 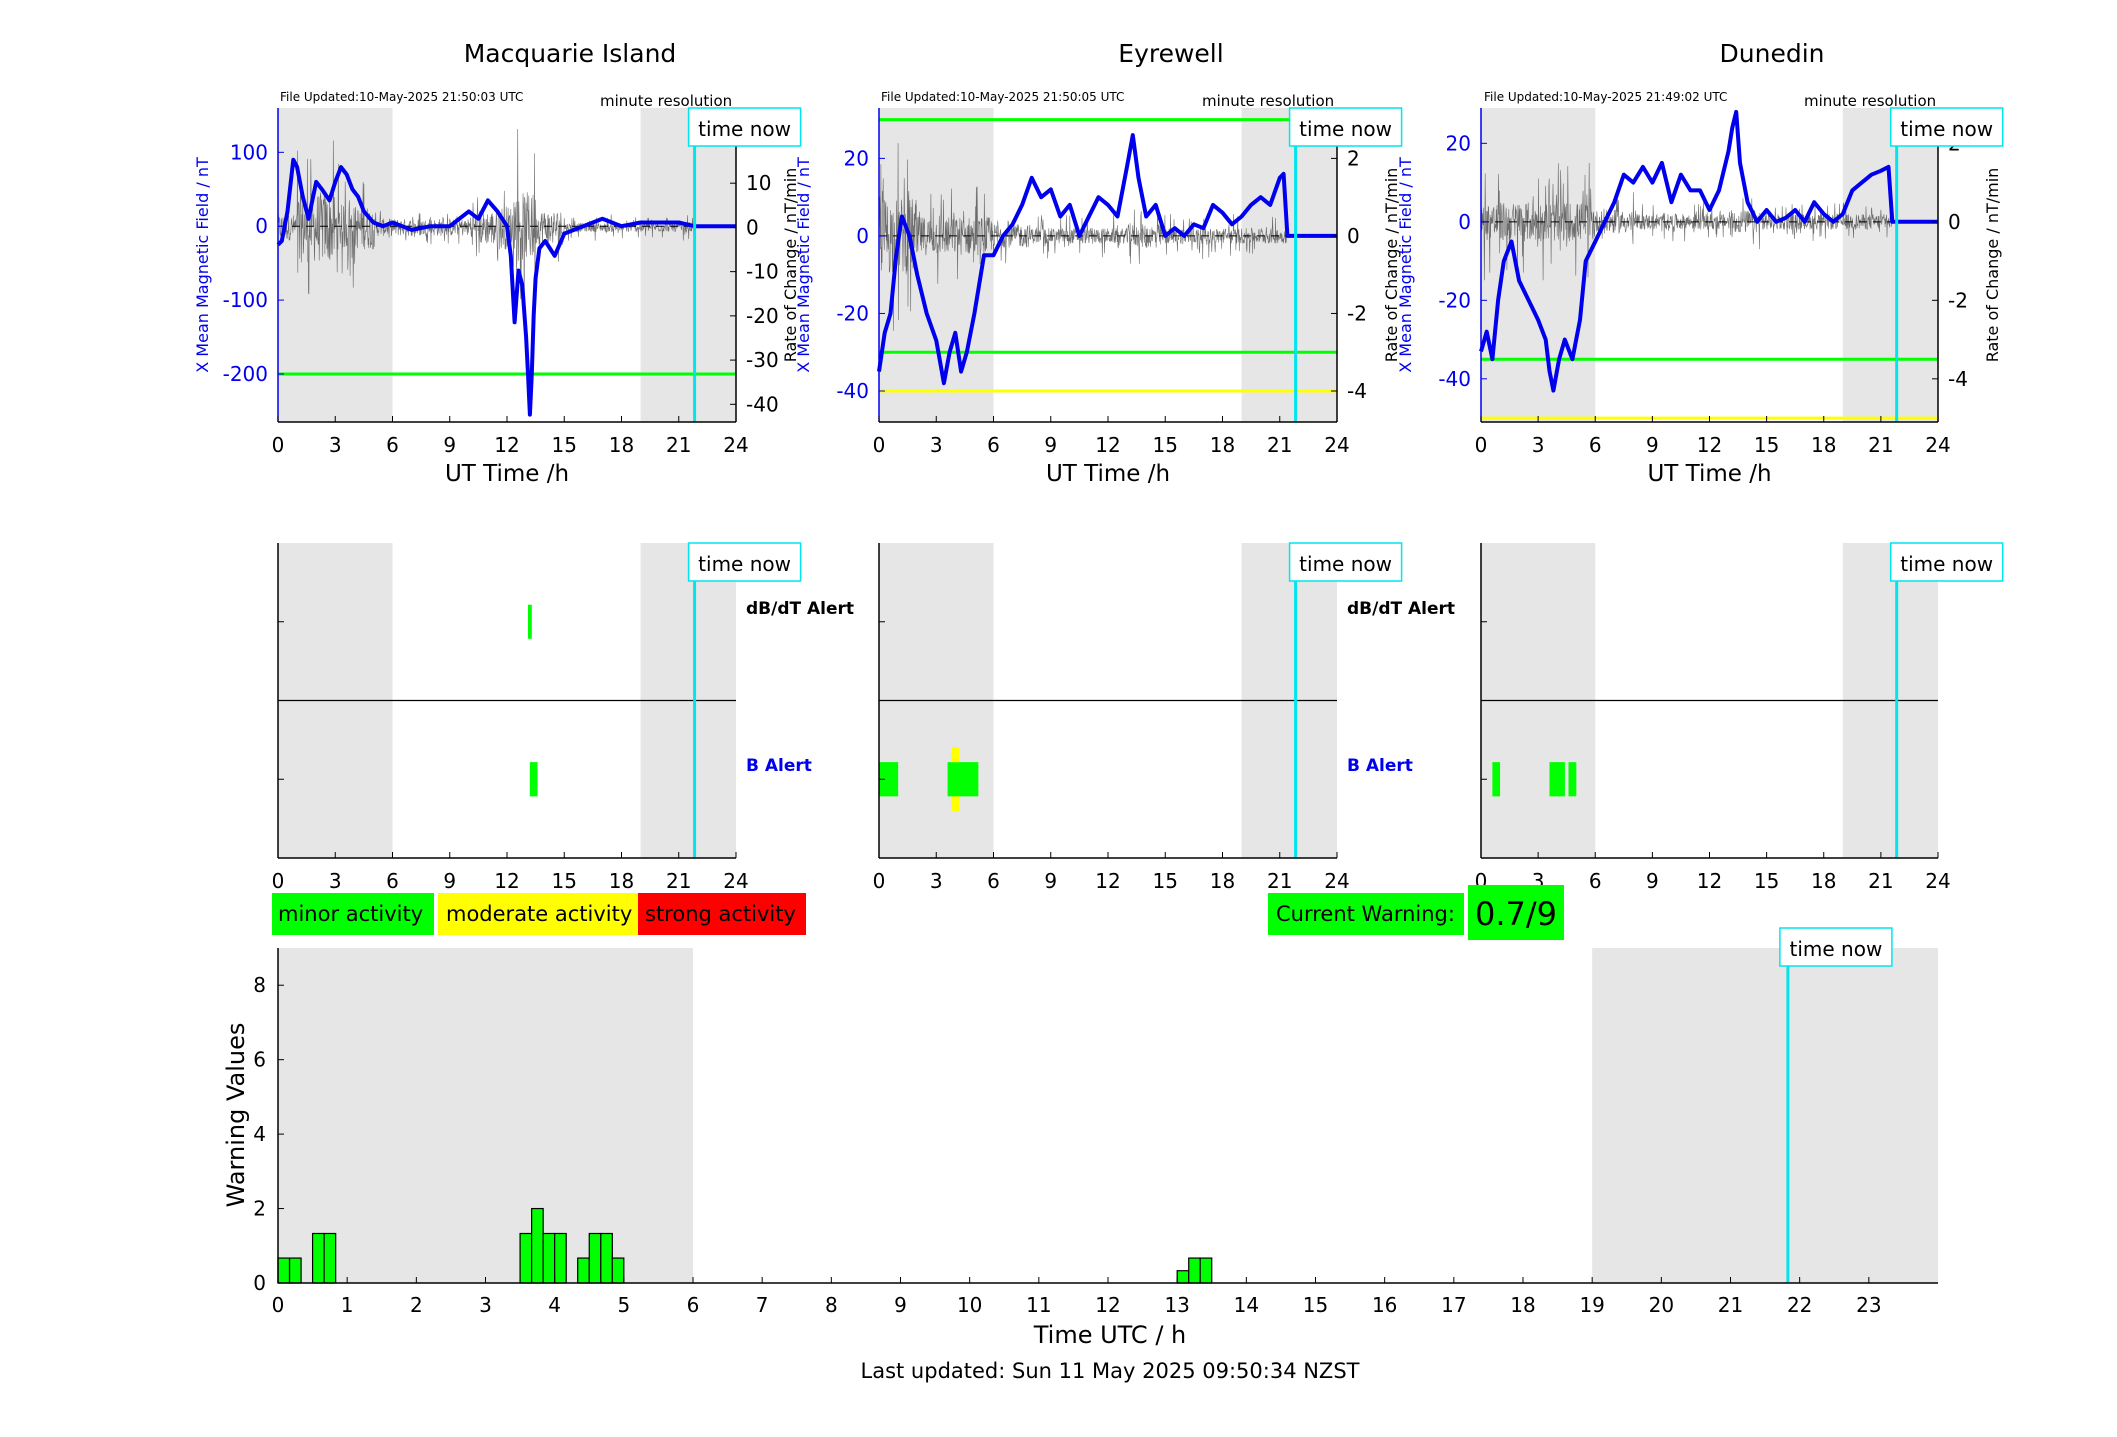 I want to click on alert1-b-alert-bar-top, so click(x=889, y=779).